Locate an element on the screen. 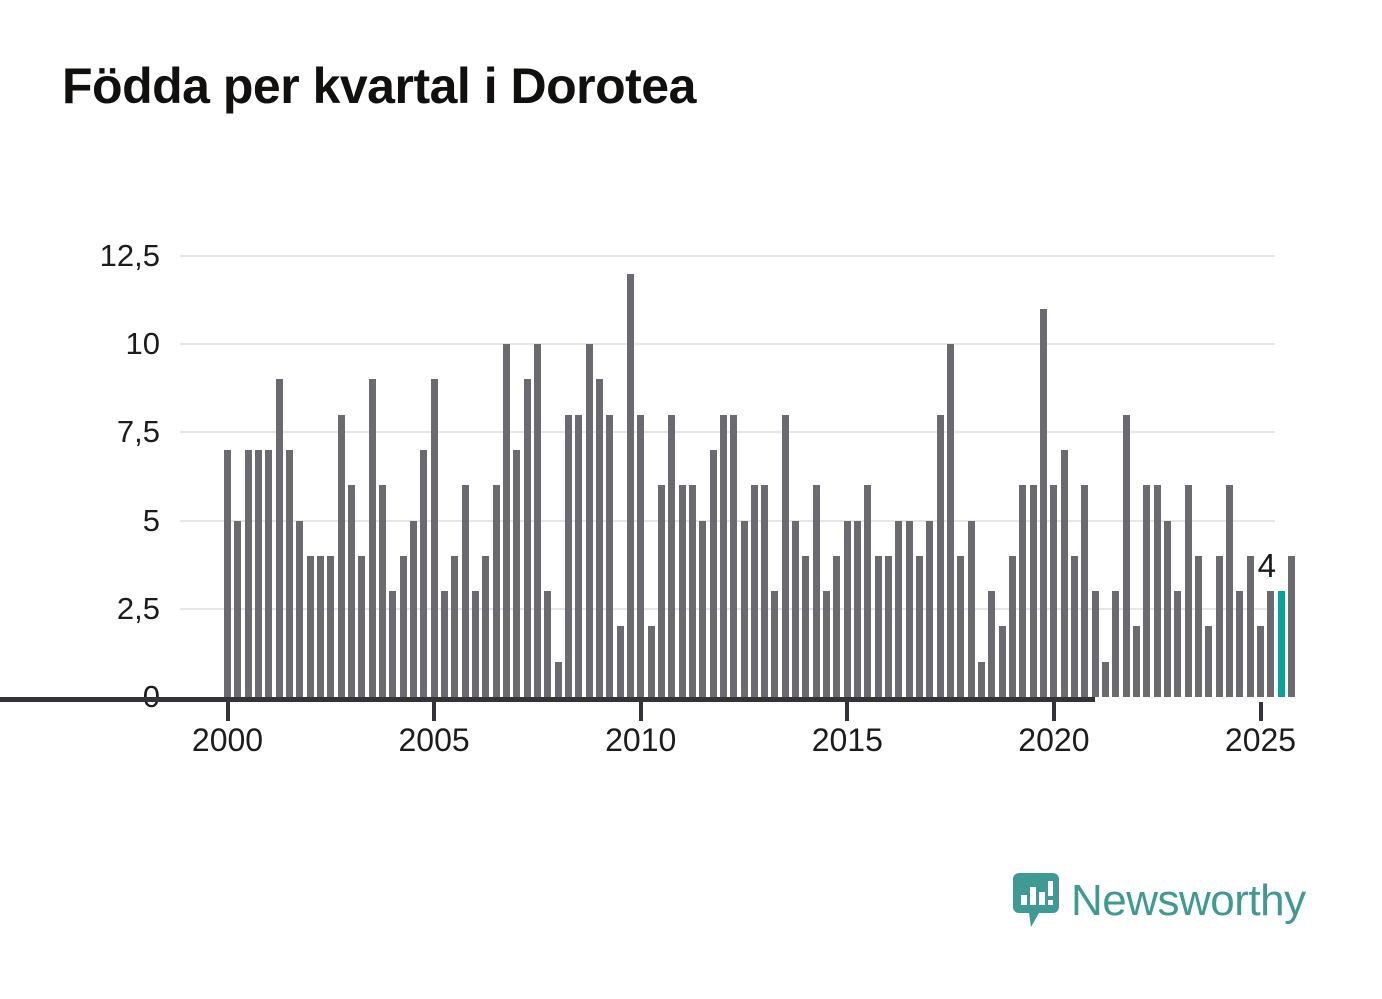 The image size is (1382, 999). newsworthy-logo: Newsworthy is located at coordinates (1159, 901).